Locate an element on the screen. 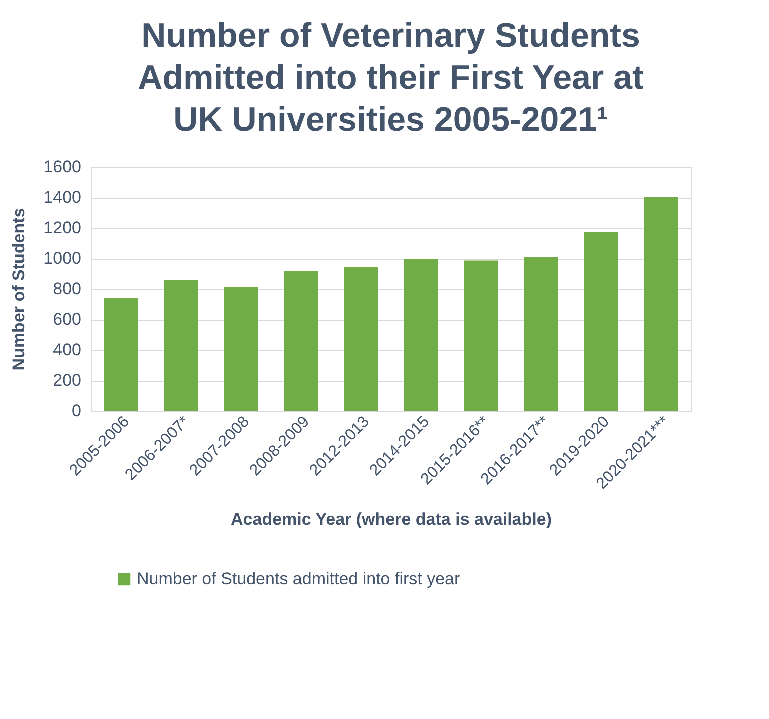 This screenshot has width=769, height=719. legend-label: Number of Students admitted into first year is located at coordinates (298, 579).